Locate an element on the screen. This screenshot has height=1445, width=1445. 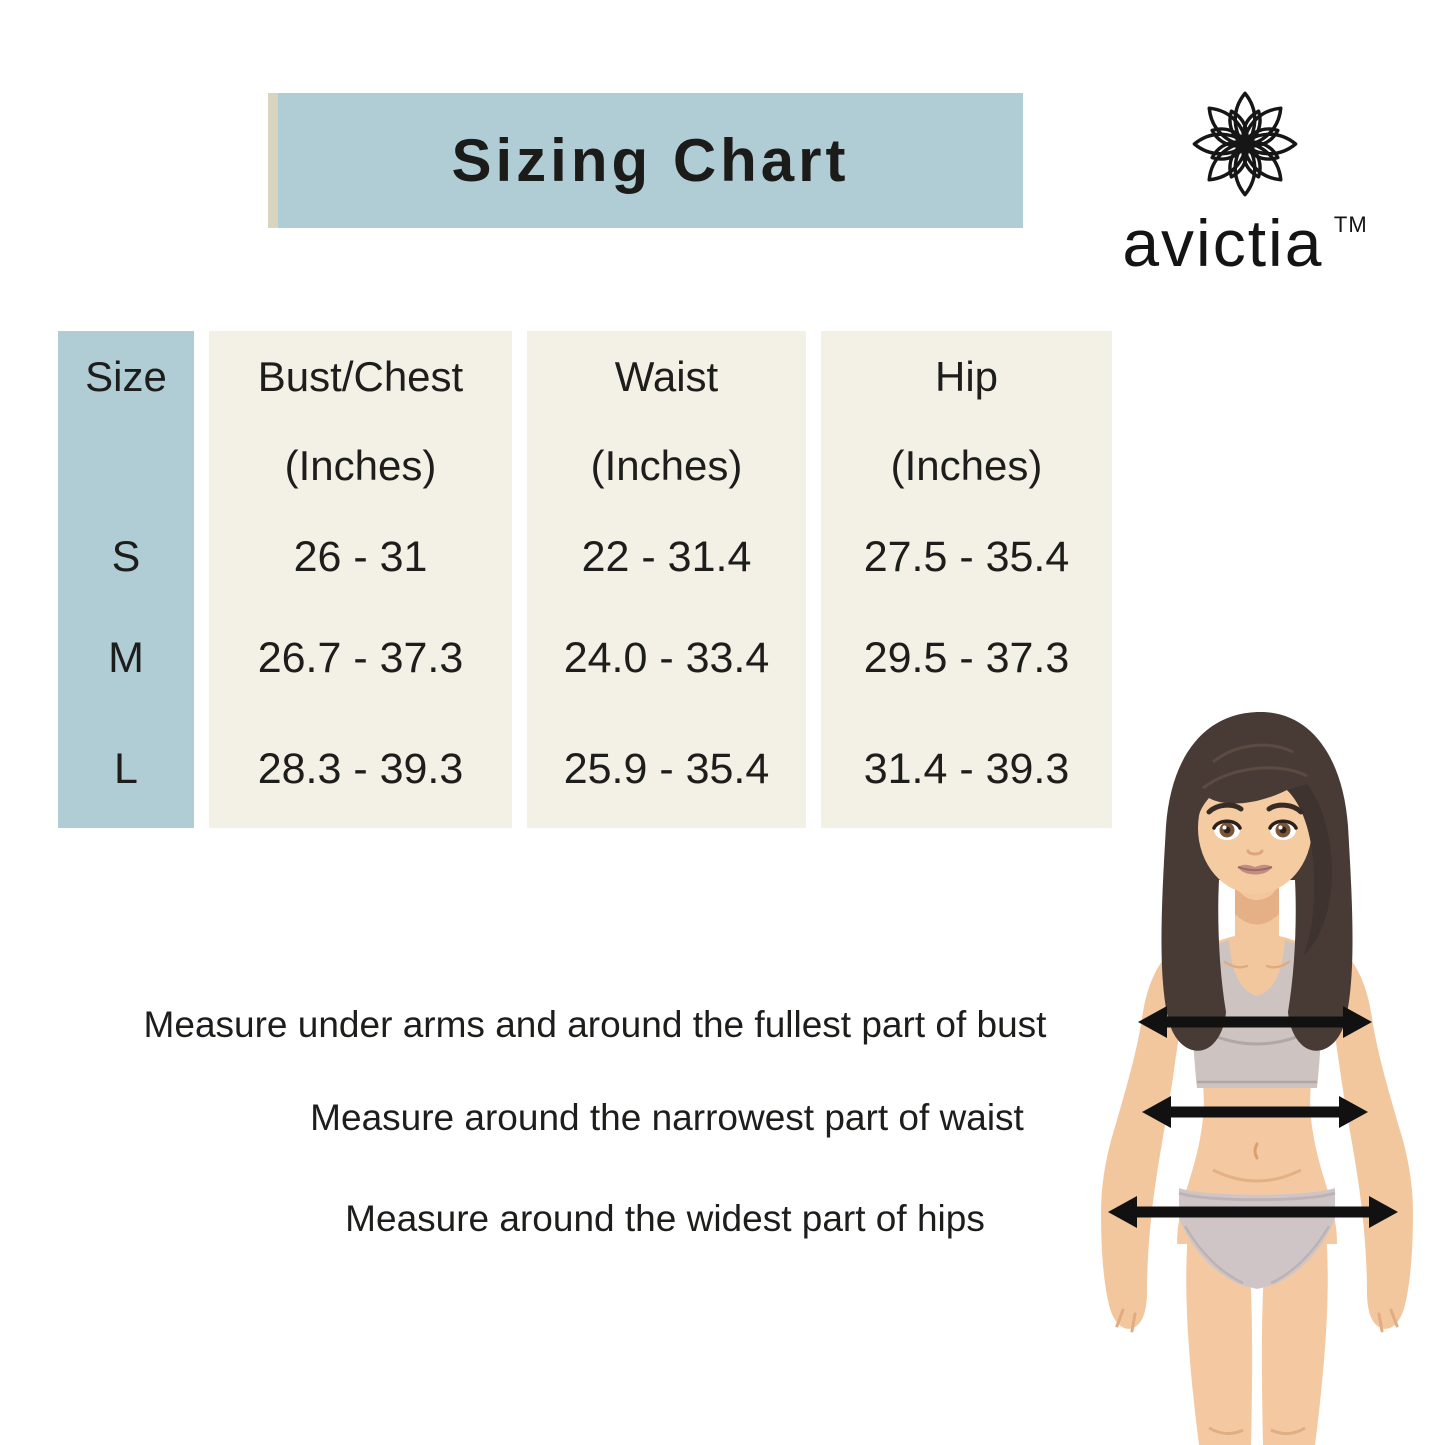
measurement-cell: 26 - 31 is located at coordinates (360, 557).